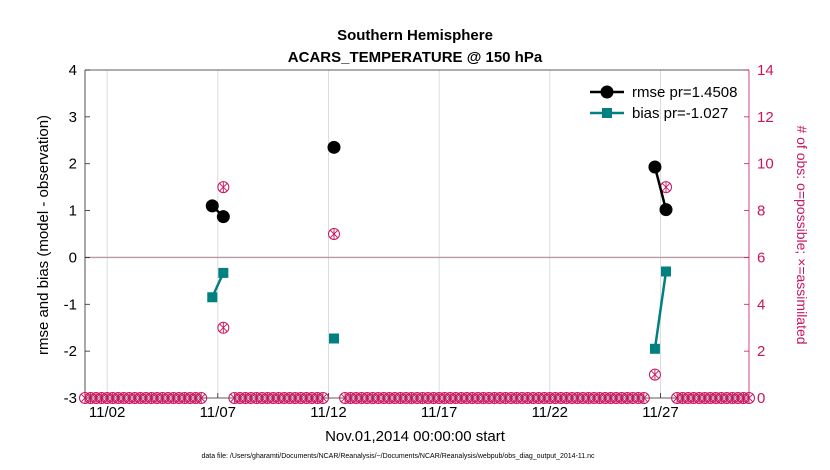 The image size is (830, 470). Describe the element at coordinates (765, 117) in the screenshot. I see `y2-tick-label: 12` at that location.